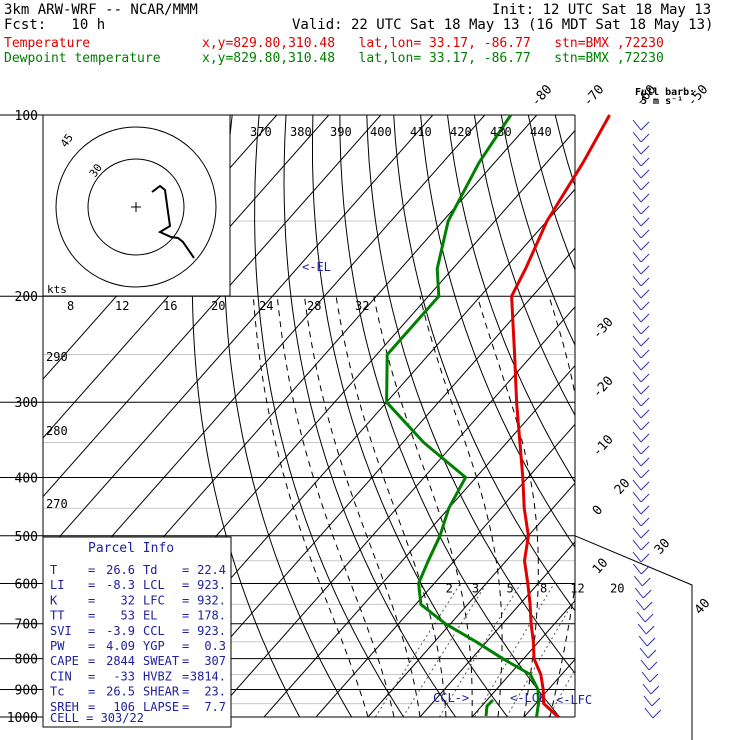  Describe the element at coordinates (124, 707) in the screenshot. I see `parcel-value-left: 106` at that location.